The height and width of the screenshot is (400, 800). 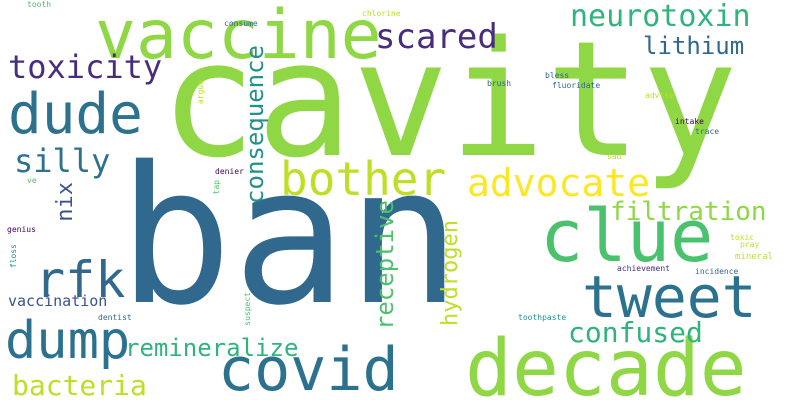 What do you see at coordinates (238, 37) in the screenshot?
I see `word-vaccine: vaccine` at bounding box center [238, 37].